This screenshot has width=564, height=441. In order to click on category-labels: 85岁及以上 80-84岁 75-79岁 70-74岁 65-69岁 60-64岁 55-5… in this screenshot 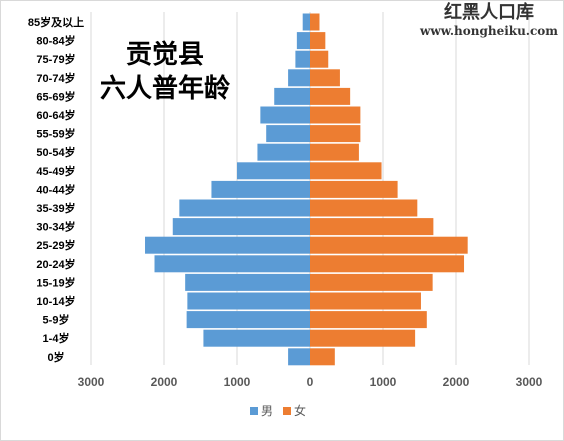, I will do `click(56, 189)`.